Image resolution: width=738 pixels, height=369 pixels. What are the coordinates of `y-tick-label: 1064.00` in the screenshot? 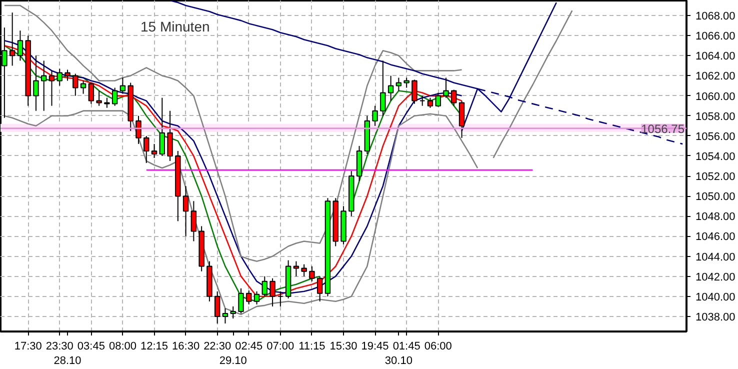 It's located at (716, 56).